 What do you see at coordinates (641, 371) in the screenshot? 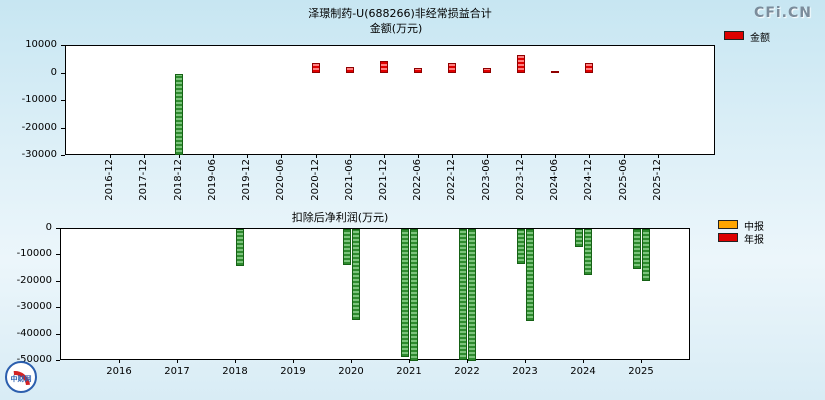
I see `x-tick-label: 2025` at bounding box center [641, 371].